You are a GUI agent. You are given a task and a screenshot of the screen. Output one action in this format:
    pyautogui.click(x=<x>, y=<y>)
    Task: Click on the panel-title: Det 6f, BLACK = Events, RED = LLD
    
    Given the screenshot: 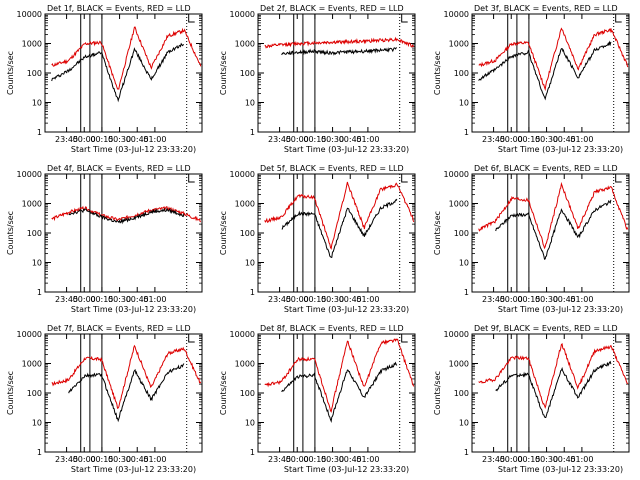 What is the action you would take?
    pyautogui.click(x=546, y=168)
    